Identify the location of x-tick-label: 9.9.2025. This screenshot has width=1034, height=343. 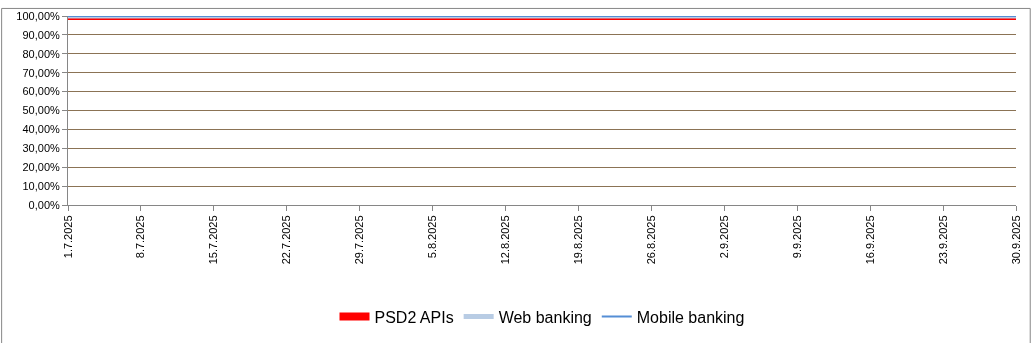
(796, 237).